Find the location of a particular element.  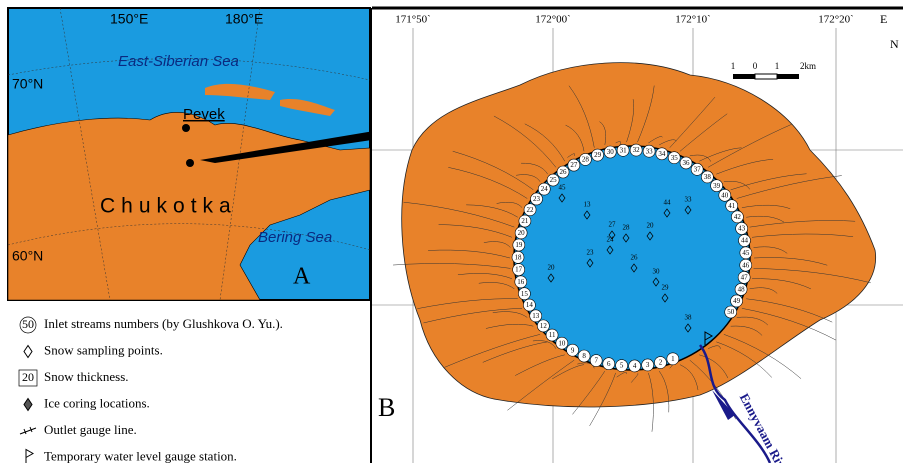

inlet-number: 15 is located at coordinates (525, 294).